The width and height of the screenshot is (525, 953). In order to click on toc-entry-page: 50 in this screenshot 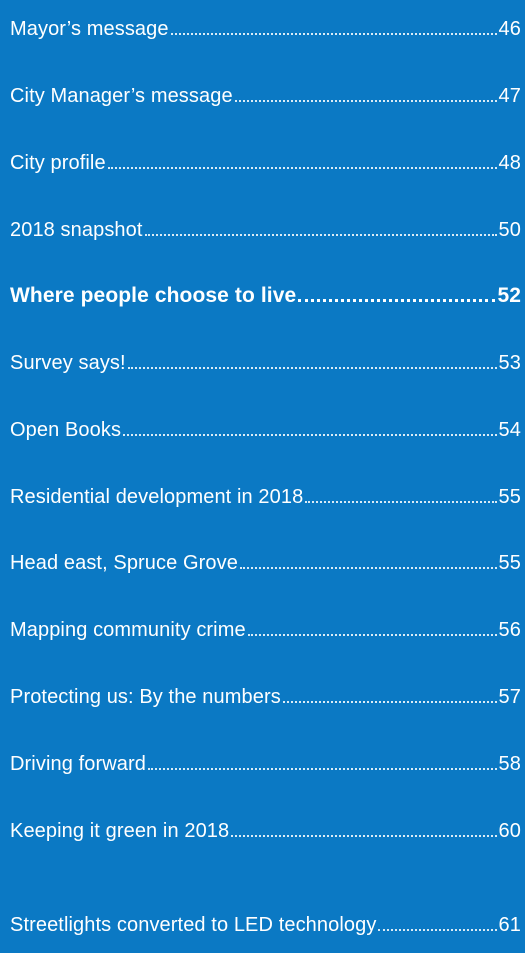, I will do `click(509, 230)`.